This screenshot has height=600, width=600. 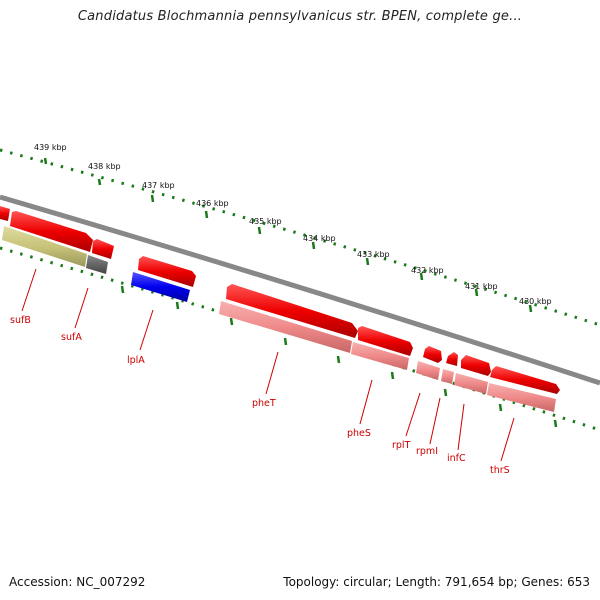 I want to click on gene-box-pink-rplT, so click(x=428, y=370).